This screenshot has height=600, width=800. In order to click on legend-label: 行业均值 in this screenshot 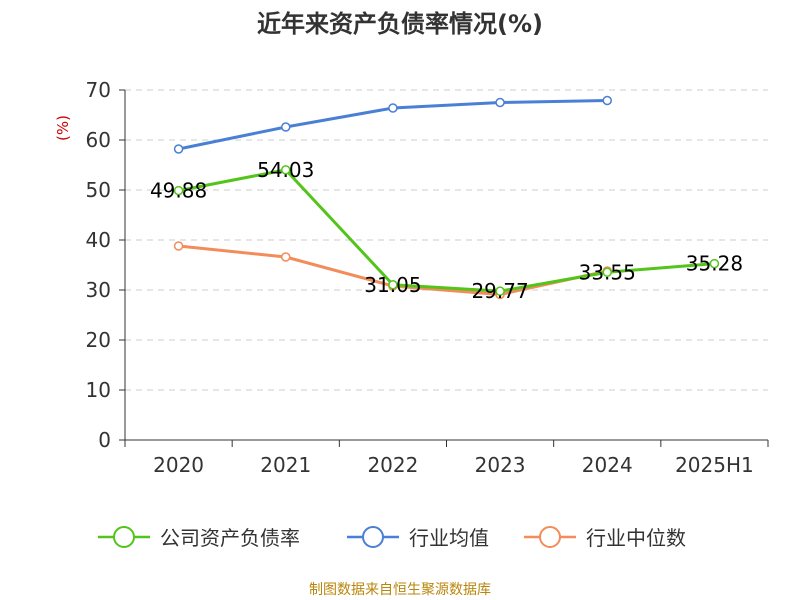, I will do `click(449, 538)`.